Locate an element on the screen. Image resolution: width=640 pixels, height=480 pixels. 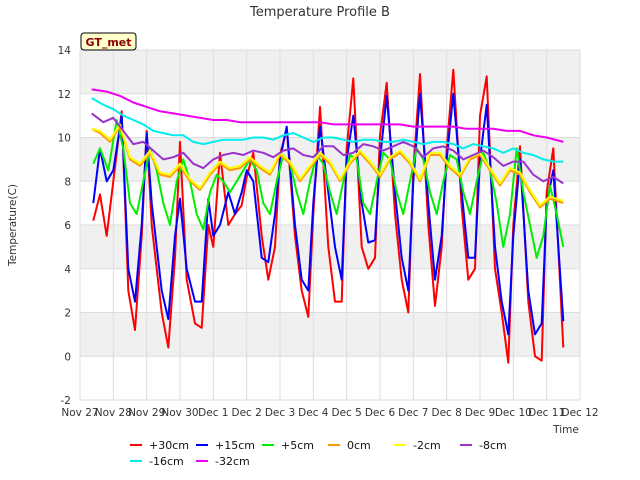
gt-met-badge: GT_met is located at coordinates (108, 41).